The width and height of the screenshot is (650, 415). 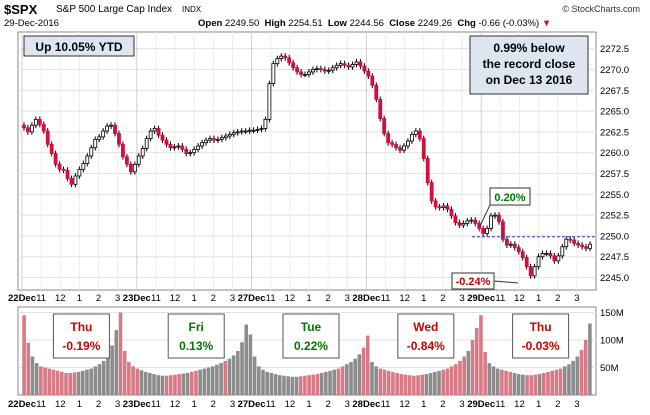 I want to click on daily-box-frame, so click(x=426, y=336).